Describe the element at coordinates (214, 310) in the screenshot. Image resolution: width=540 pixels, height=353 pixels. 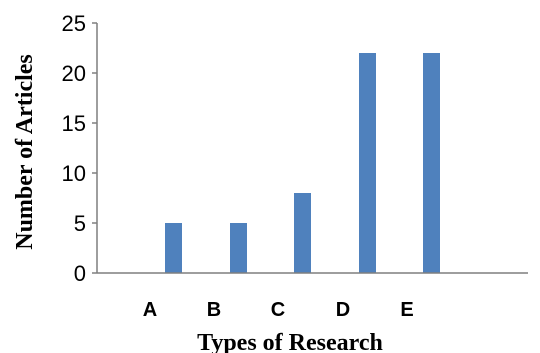
I see `x-category-label: B` at that location.